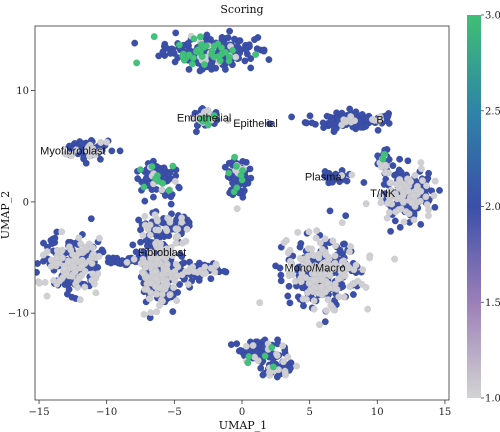  Describe the element at coordinates (174, 412) in the screenshot. I see `x-tick-label: −5` at that location.